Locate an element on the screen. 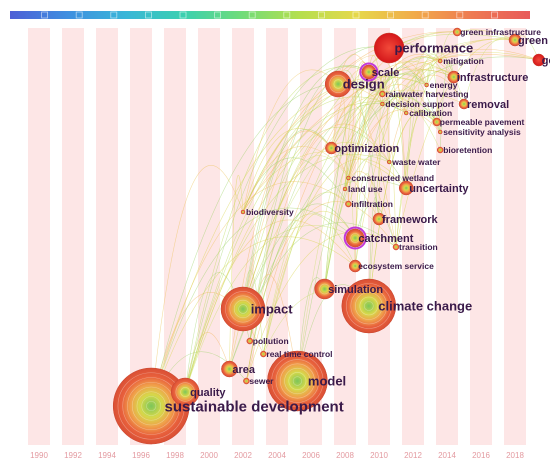  keyword-label: green infrastructure is located at coordinates (500, 32).